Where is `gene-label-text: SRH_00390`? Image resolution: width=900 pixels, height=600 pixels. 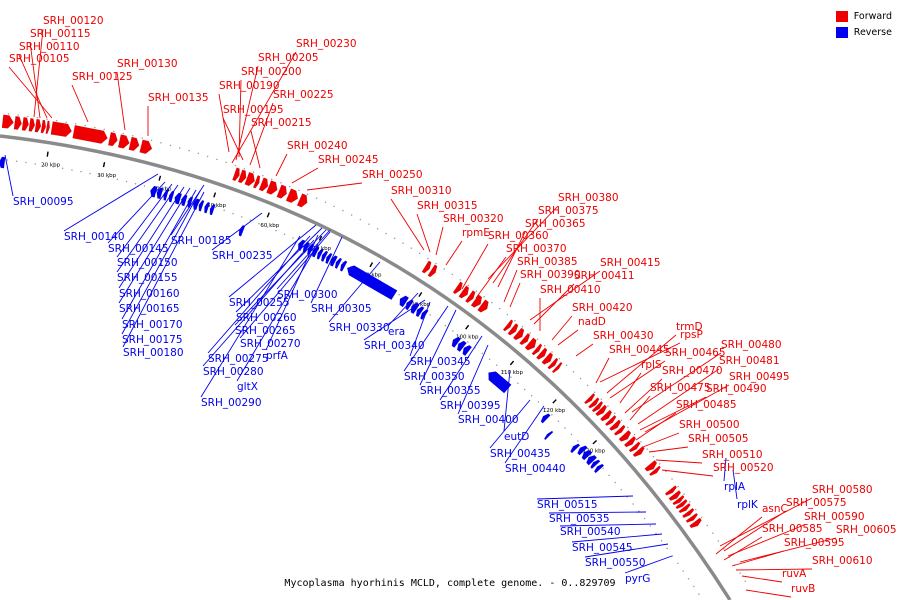
gene-label-text: SRH_00390 is located at coordinates (550, 275).